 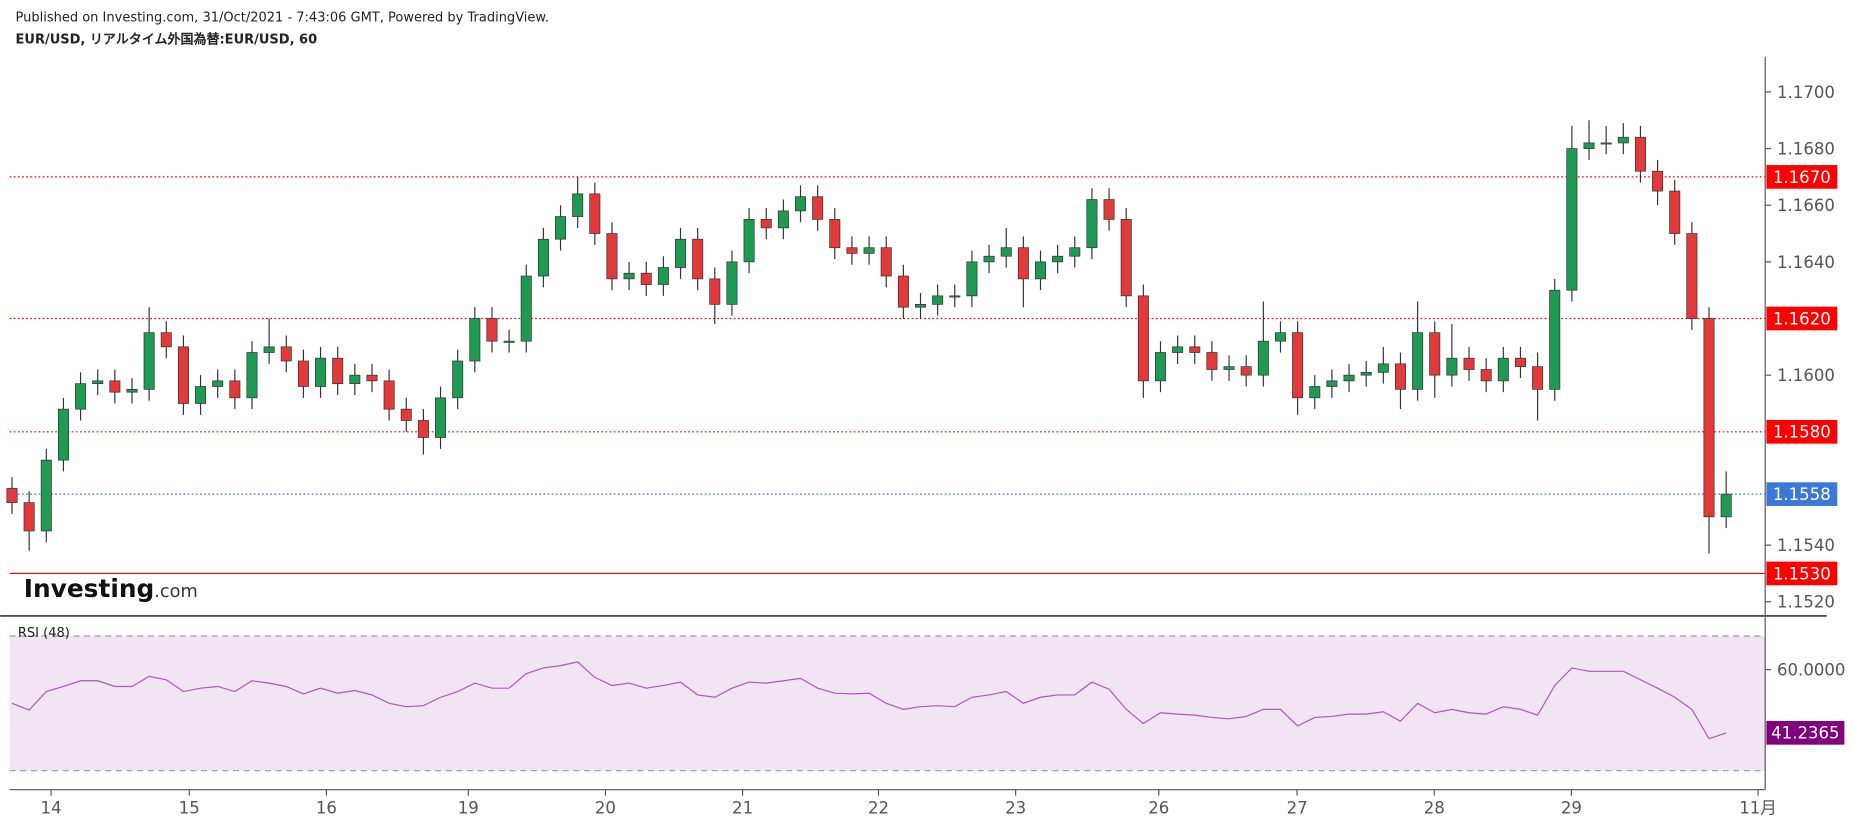 What do you see at coordinates (1758, 807) in the screenshot?
I see `x-tick-label: 11月` at bounding box center [1758, 807].